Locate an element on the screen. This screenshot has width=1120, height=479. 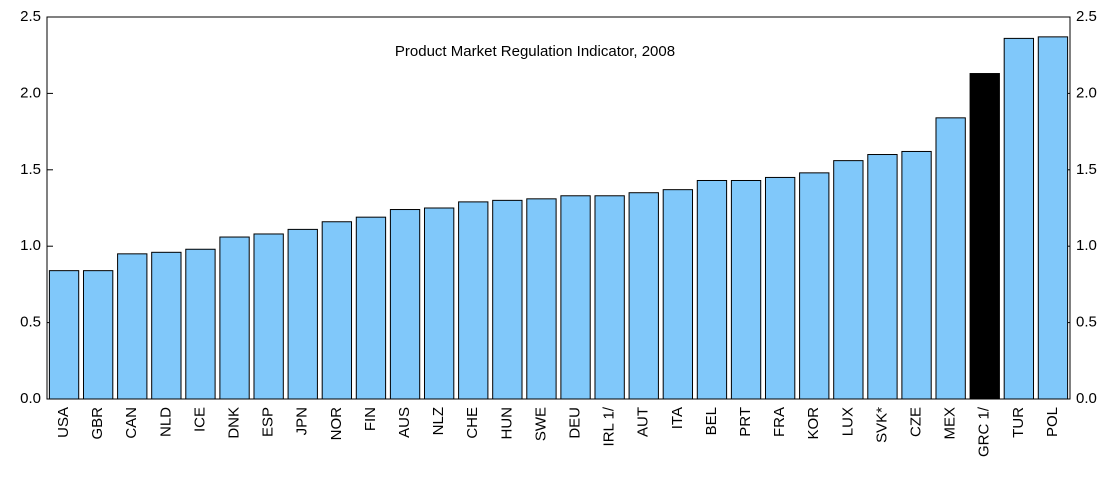
x-tick-label: CAN is located at coordinates (131, 423).